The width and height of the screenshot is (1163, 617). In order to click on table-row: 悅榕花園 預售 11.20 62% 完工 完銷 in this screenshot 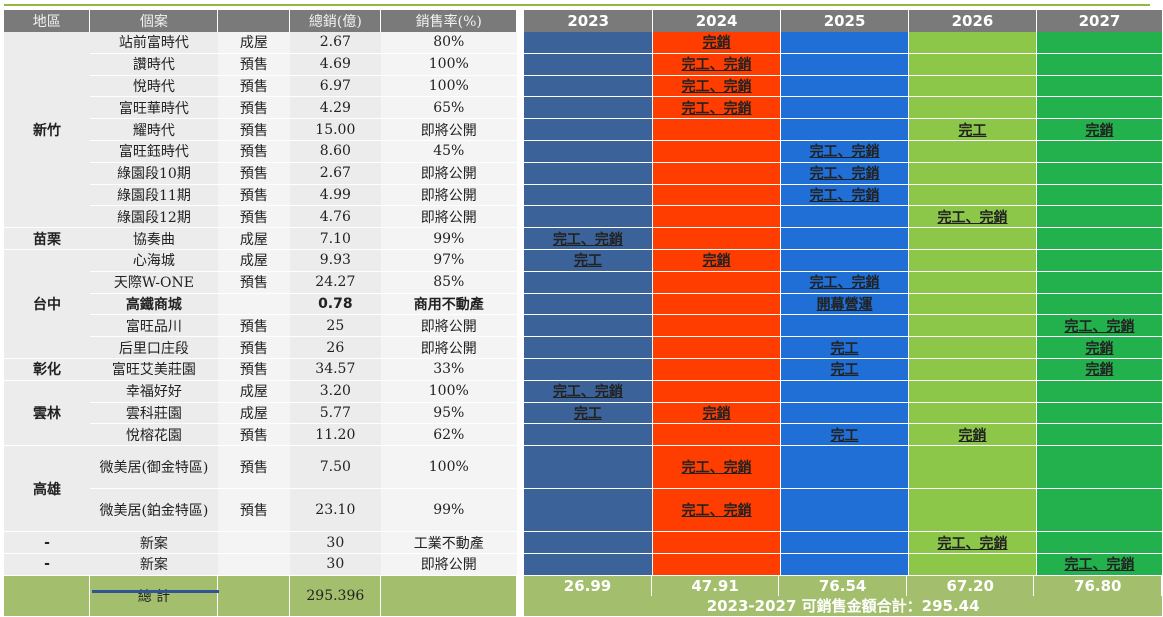, I will do `click(583, 435)`.